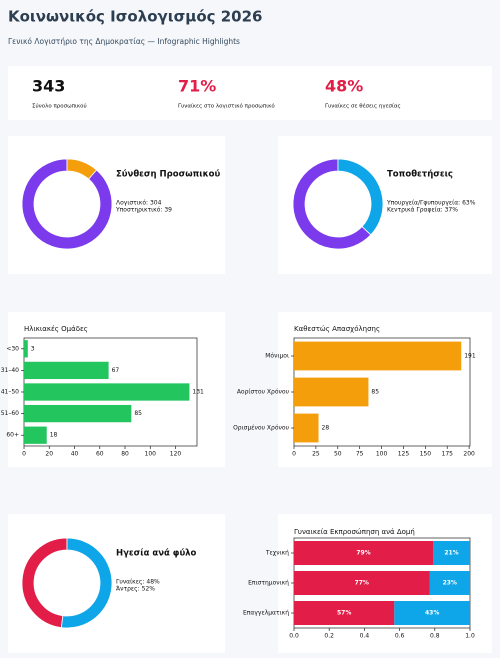 This screenshot has width=500, height=658. What do you see at coordinates (326, 428) in the screenshot?
I see `value-label: 28` at bounding box center [326, 428].